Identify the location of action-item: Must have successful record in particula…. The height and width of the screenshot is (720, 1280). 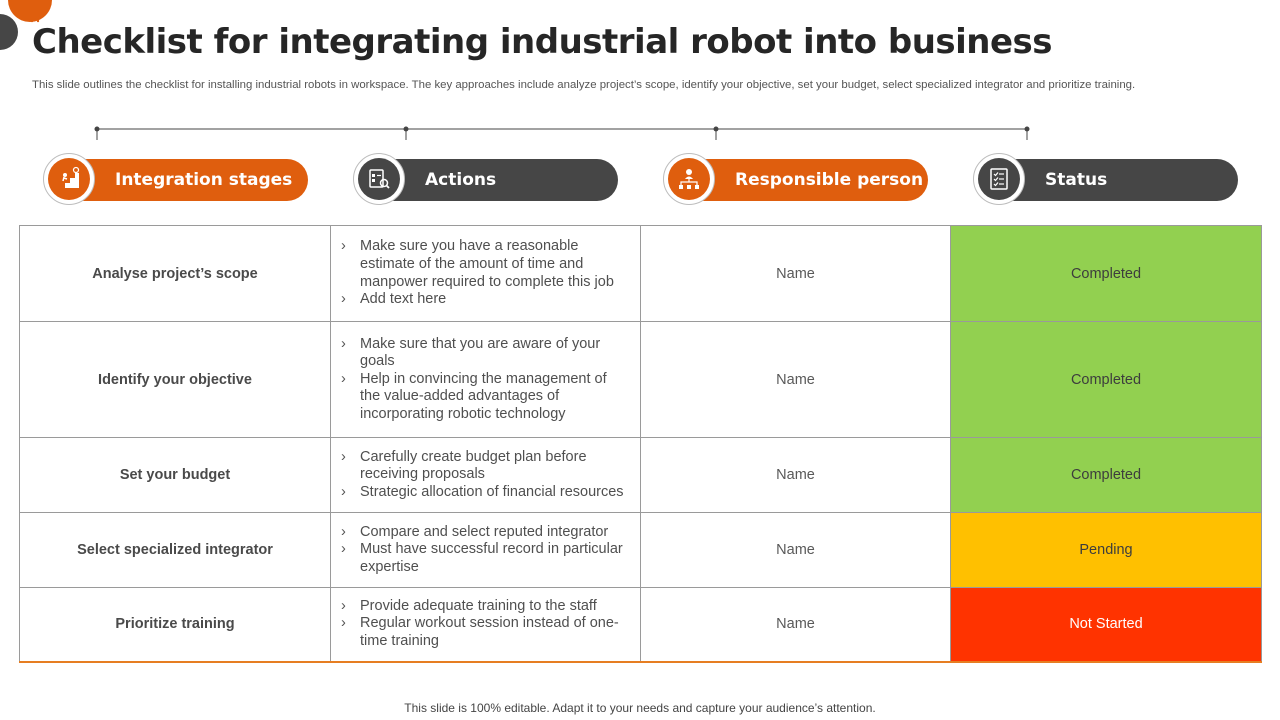
(485, 558).